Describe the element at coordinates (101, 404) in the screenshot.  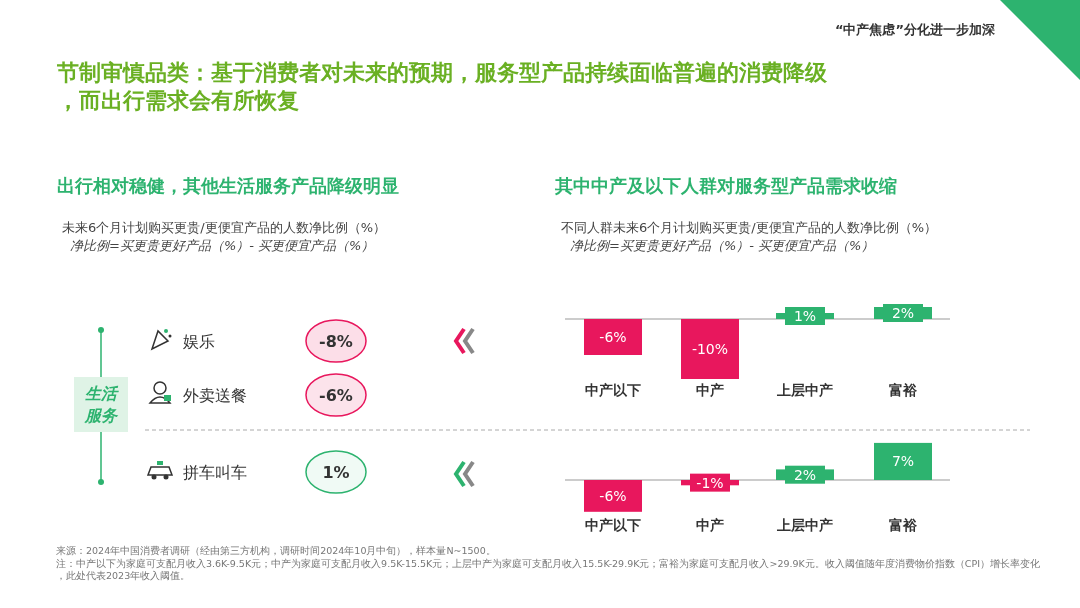
I see `text: 生活服务` at that location.